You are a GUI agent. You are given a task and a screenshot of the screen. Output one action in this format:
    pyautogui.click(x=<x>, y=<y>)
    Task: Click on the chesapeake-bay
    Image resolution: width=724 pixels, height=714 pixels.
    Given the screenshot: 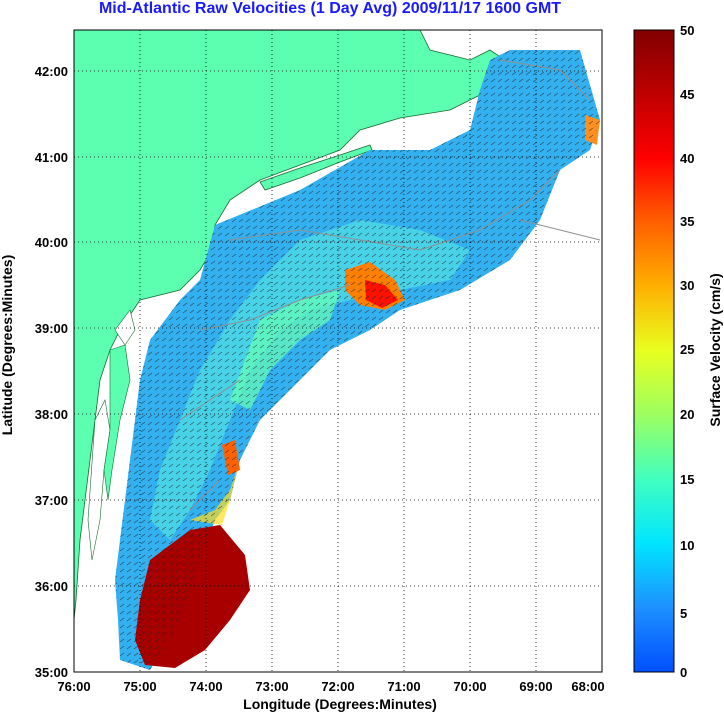 What is the action you would take?
    pyautogui.click(x=99, y=480)
    